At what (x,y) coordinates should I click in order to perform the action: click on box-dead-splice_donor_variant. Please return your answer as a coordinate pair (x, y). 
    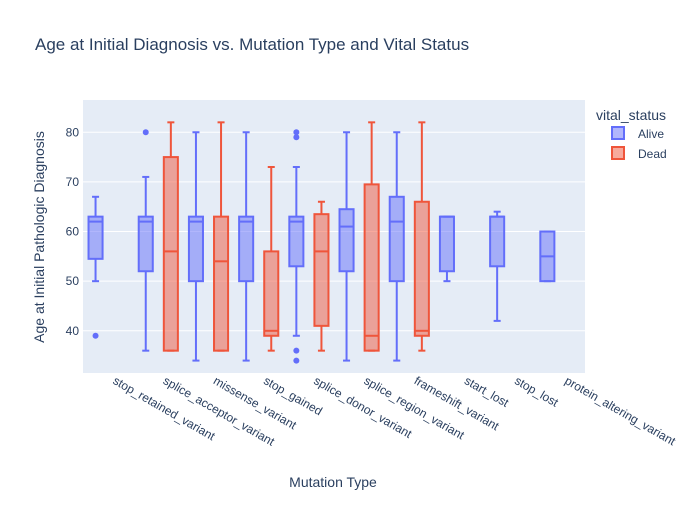
    Looking at the image, I should click on (321, 276).